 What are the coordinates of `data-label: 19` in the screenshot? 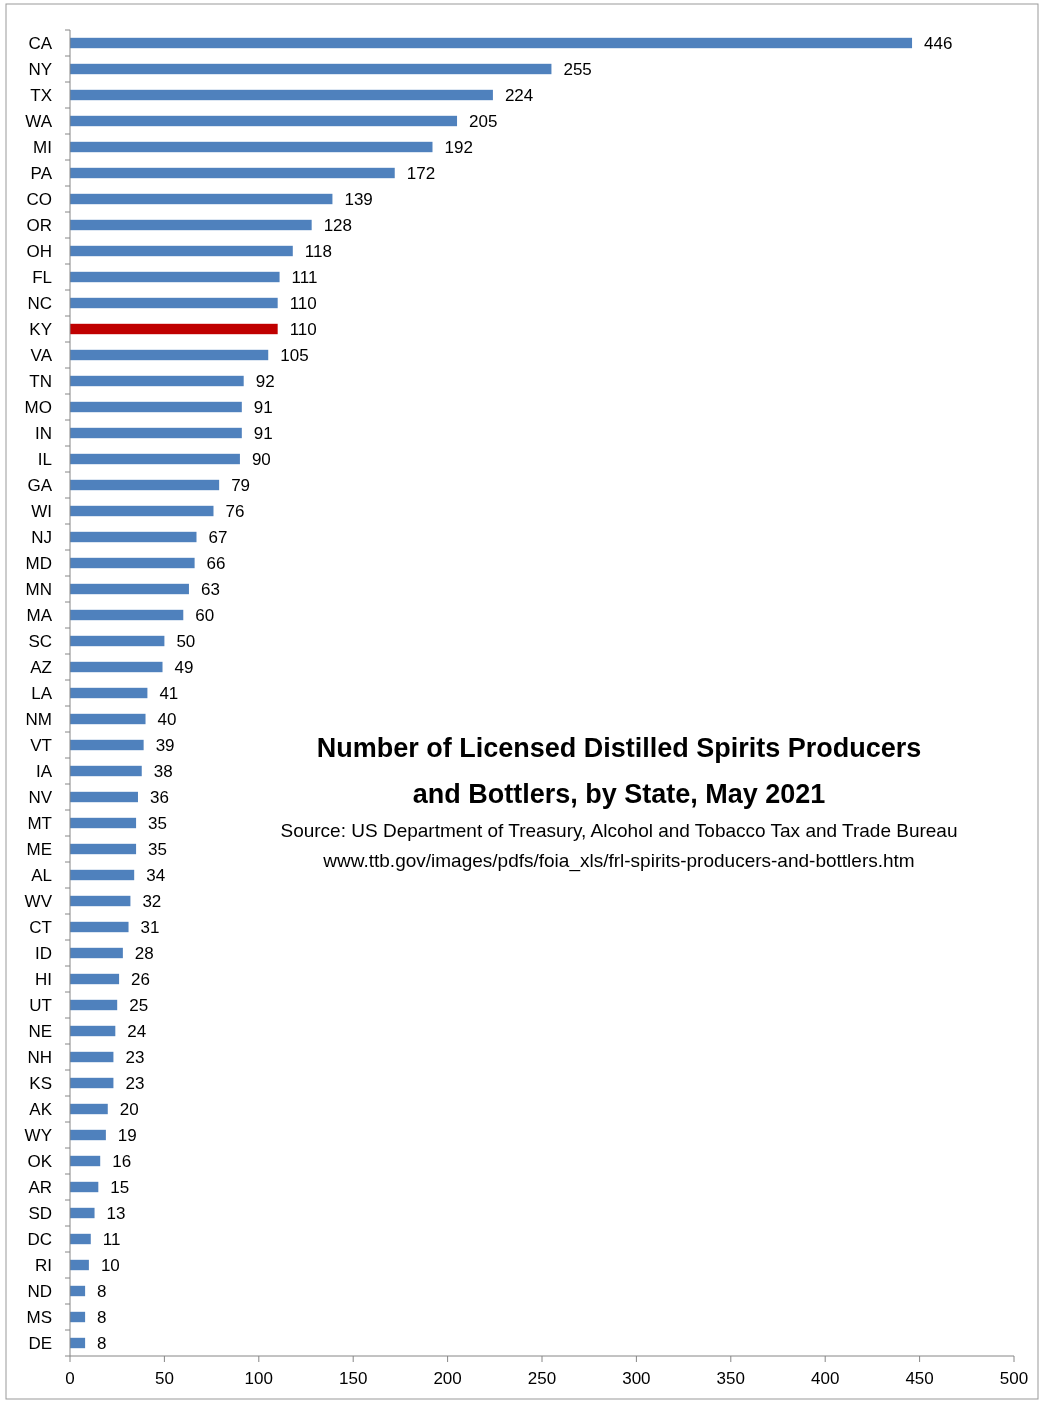 It's located at (127, 1135).